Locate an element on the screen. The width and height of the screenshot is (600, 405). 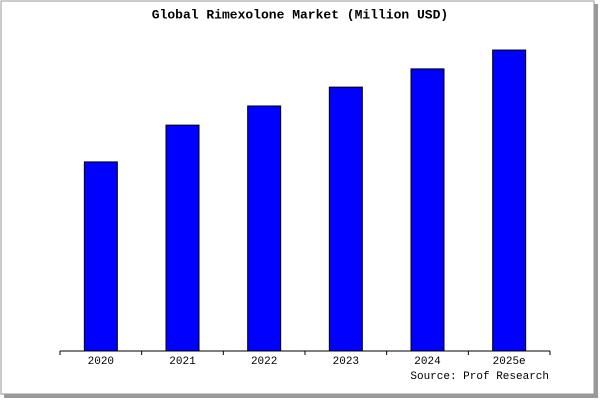
chart-title: Global Rimexolone Market (Million USD) is located at coordinates (300, 14).